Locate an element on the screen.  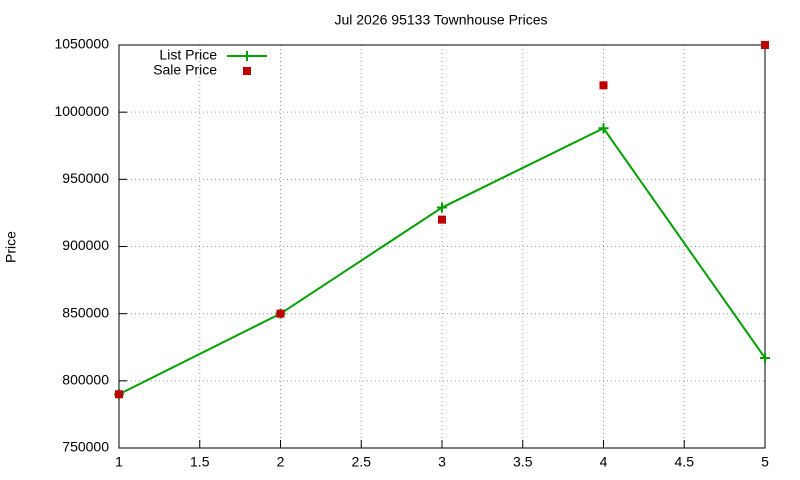
legend-label: List Price is located at coordinates (188, 55).